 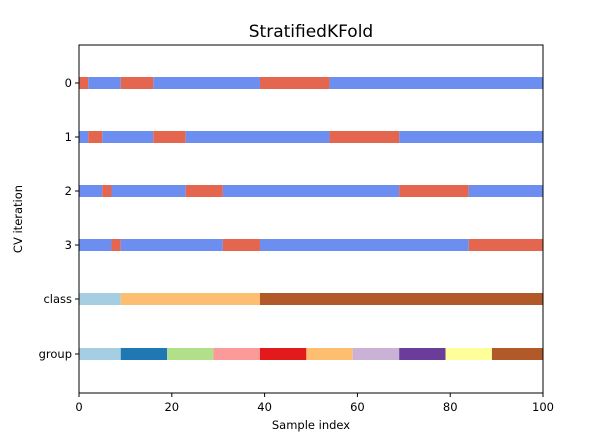 I want to click on x-tick-label: 60, so click(x=357, y=407).